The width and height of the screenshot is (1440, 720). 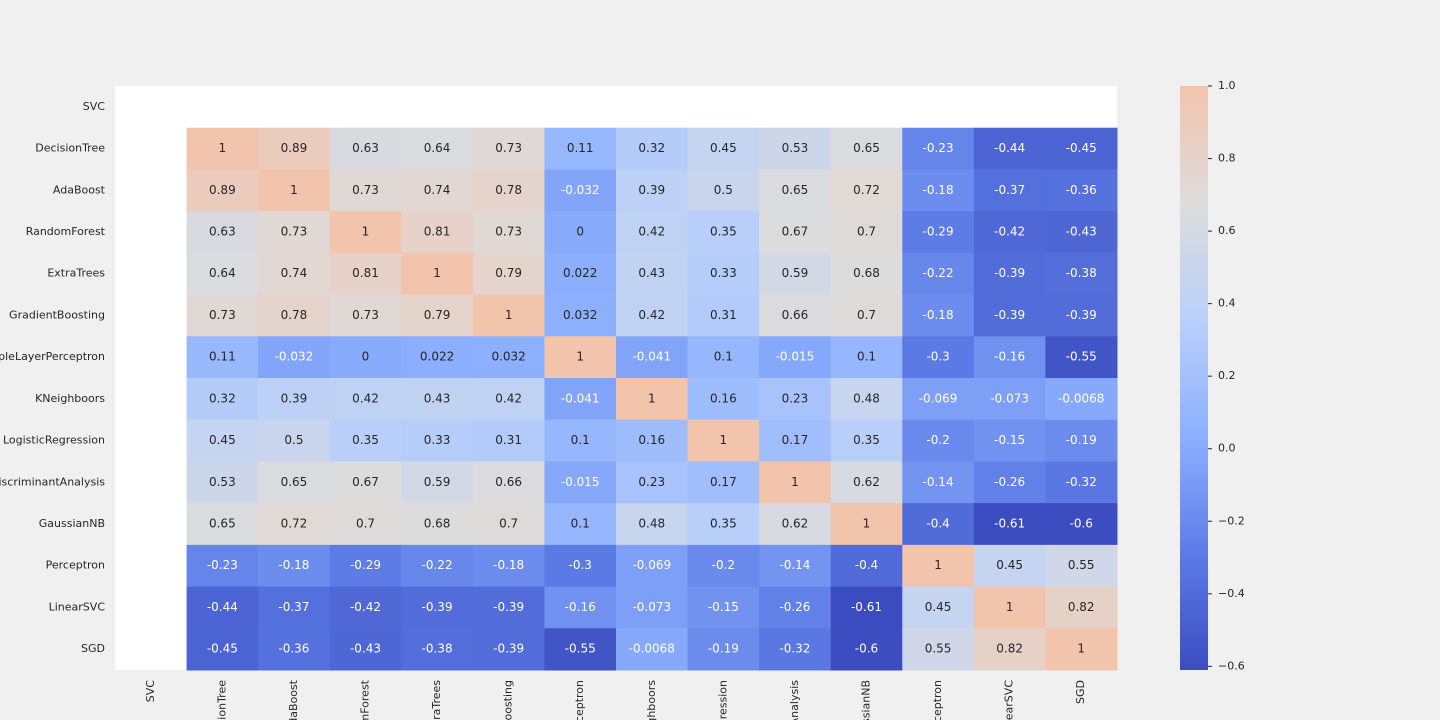 I want to click on cell-label: -0.38, so click(x=437, y=649).